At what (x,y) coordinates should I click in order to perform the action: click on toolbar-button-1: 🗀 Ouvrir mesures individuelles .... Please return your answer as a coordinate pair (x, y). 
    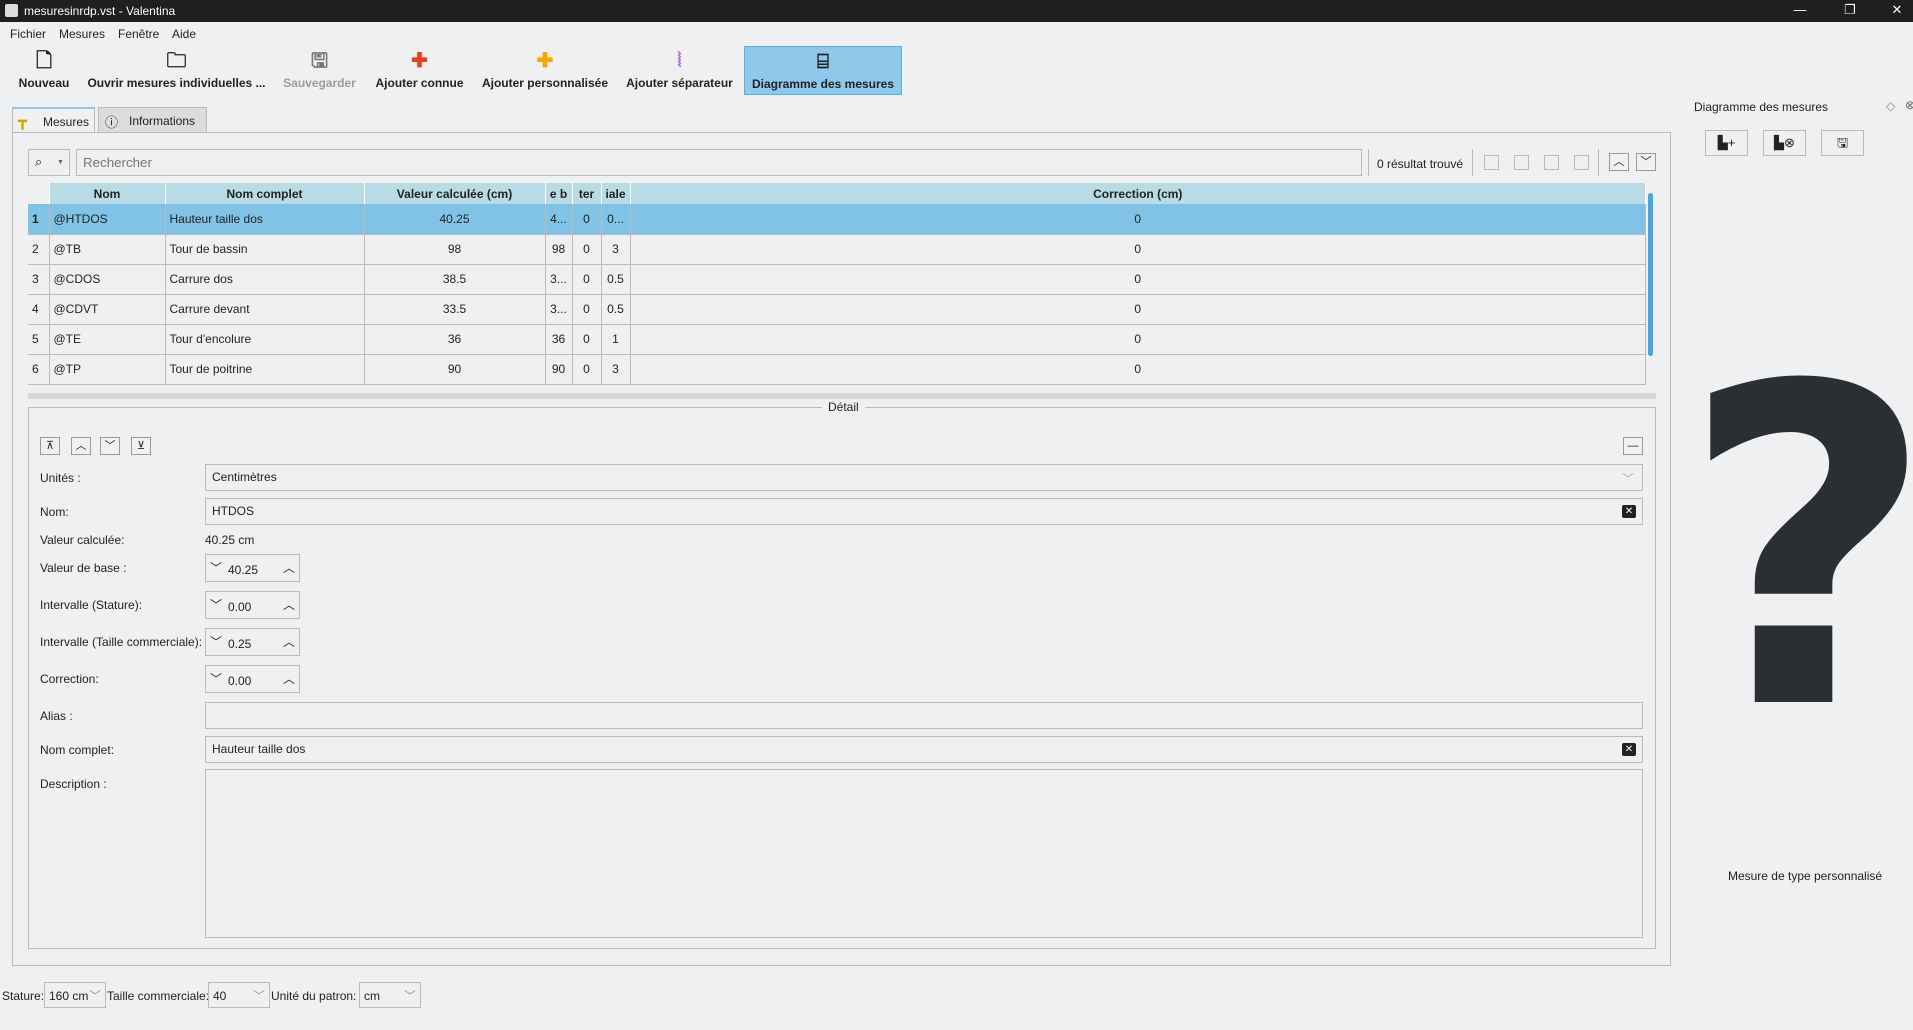
    Looking at the image, I should click on (176, 70).